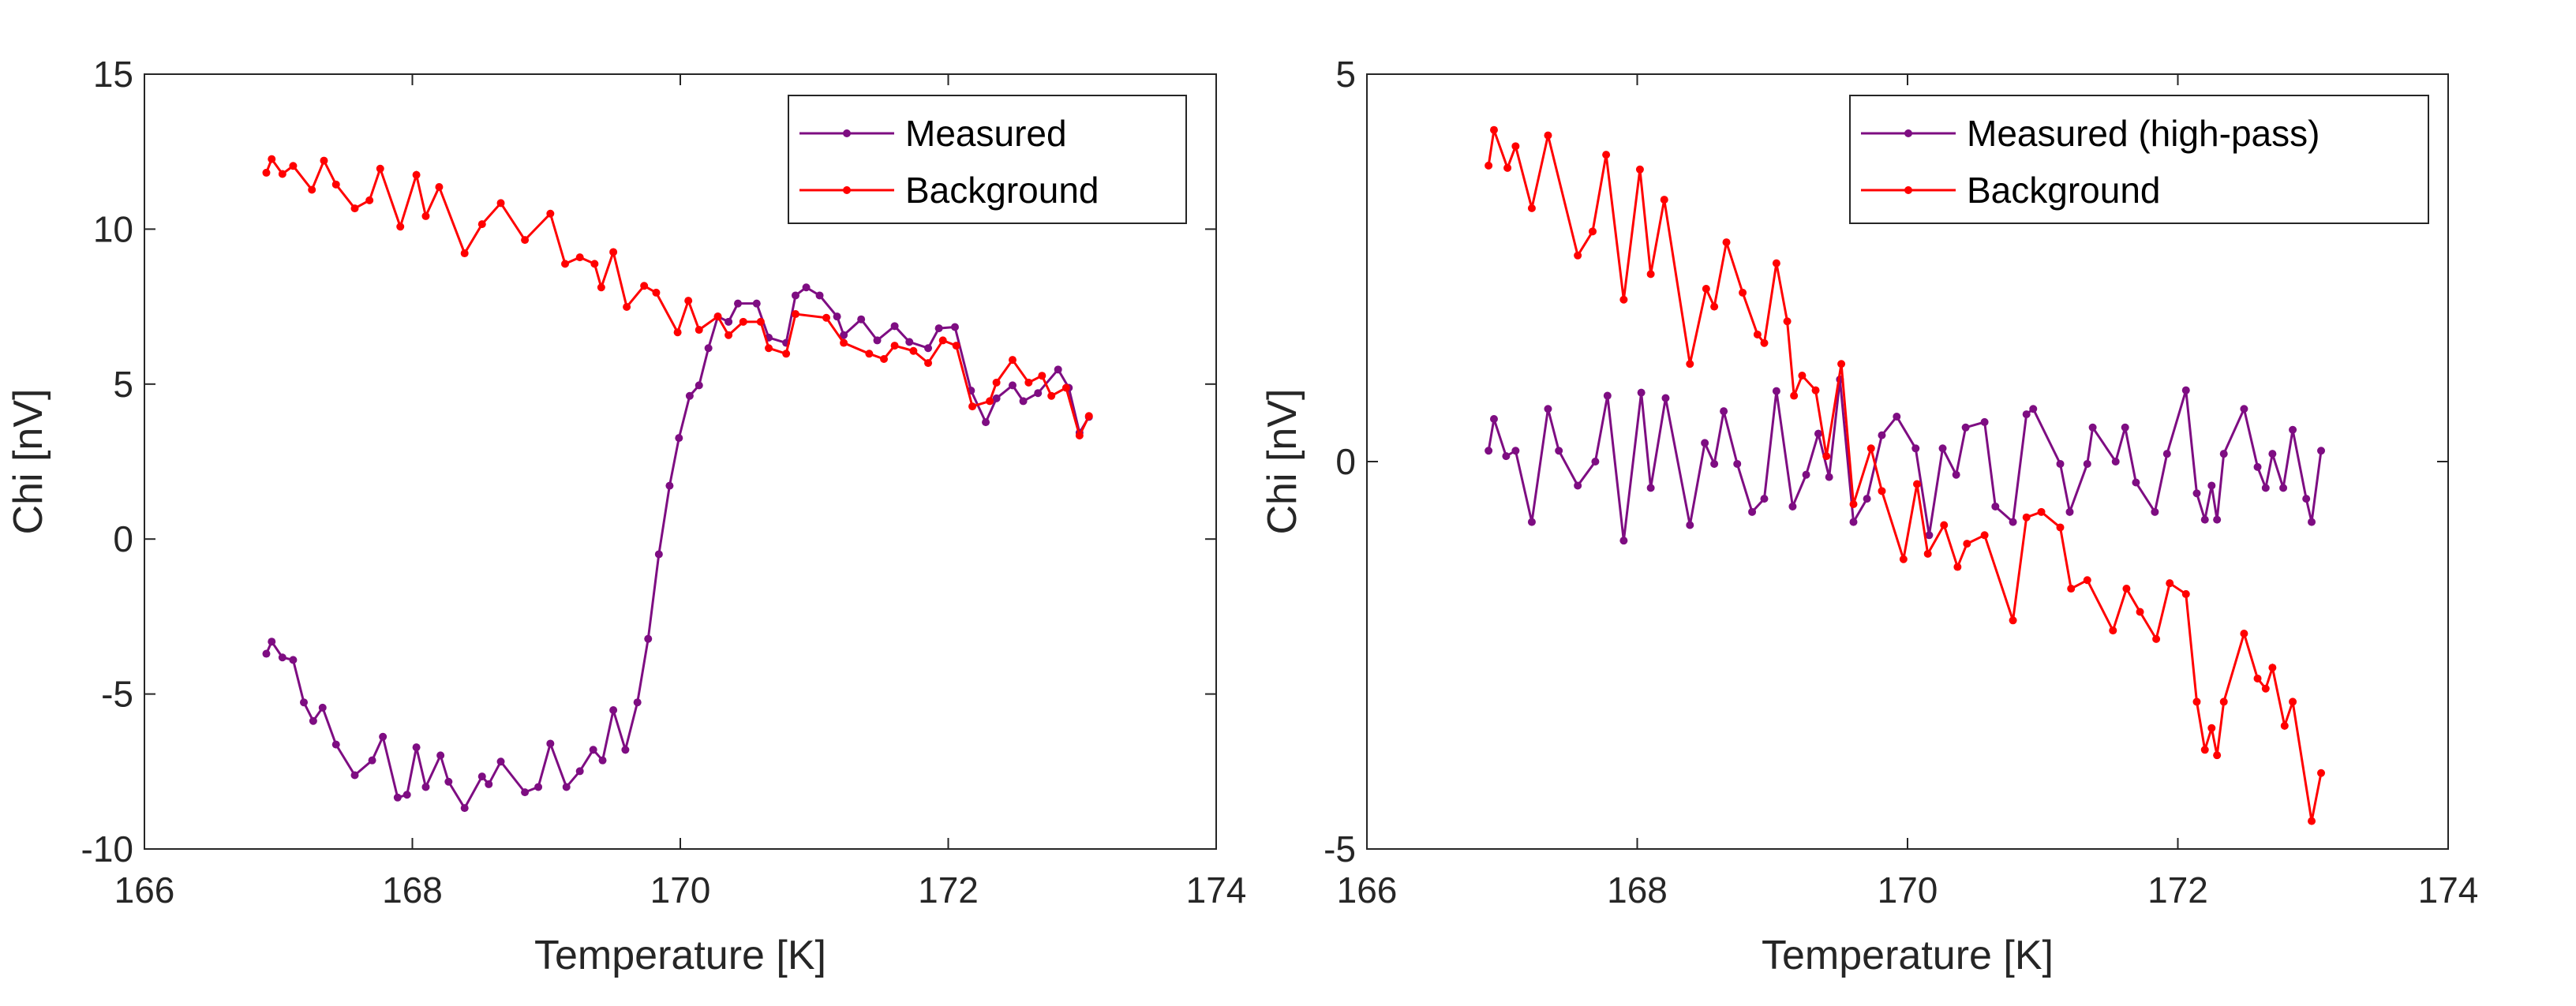 This screenshot has height=1006, width=2576. What do you see at coordinates (1908, 190) in the screenshot?
I see `legend-marker` at bounding box center [1908, 190].